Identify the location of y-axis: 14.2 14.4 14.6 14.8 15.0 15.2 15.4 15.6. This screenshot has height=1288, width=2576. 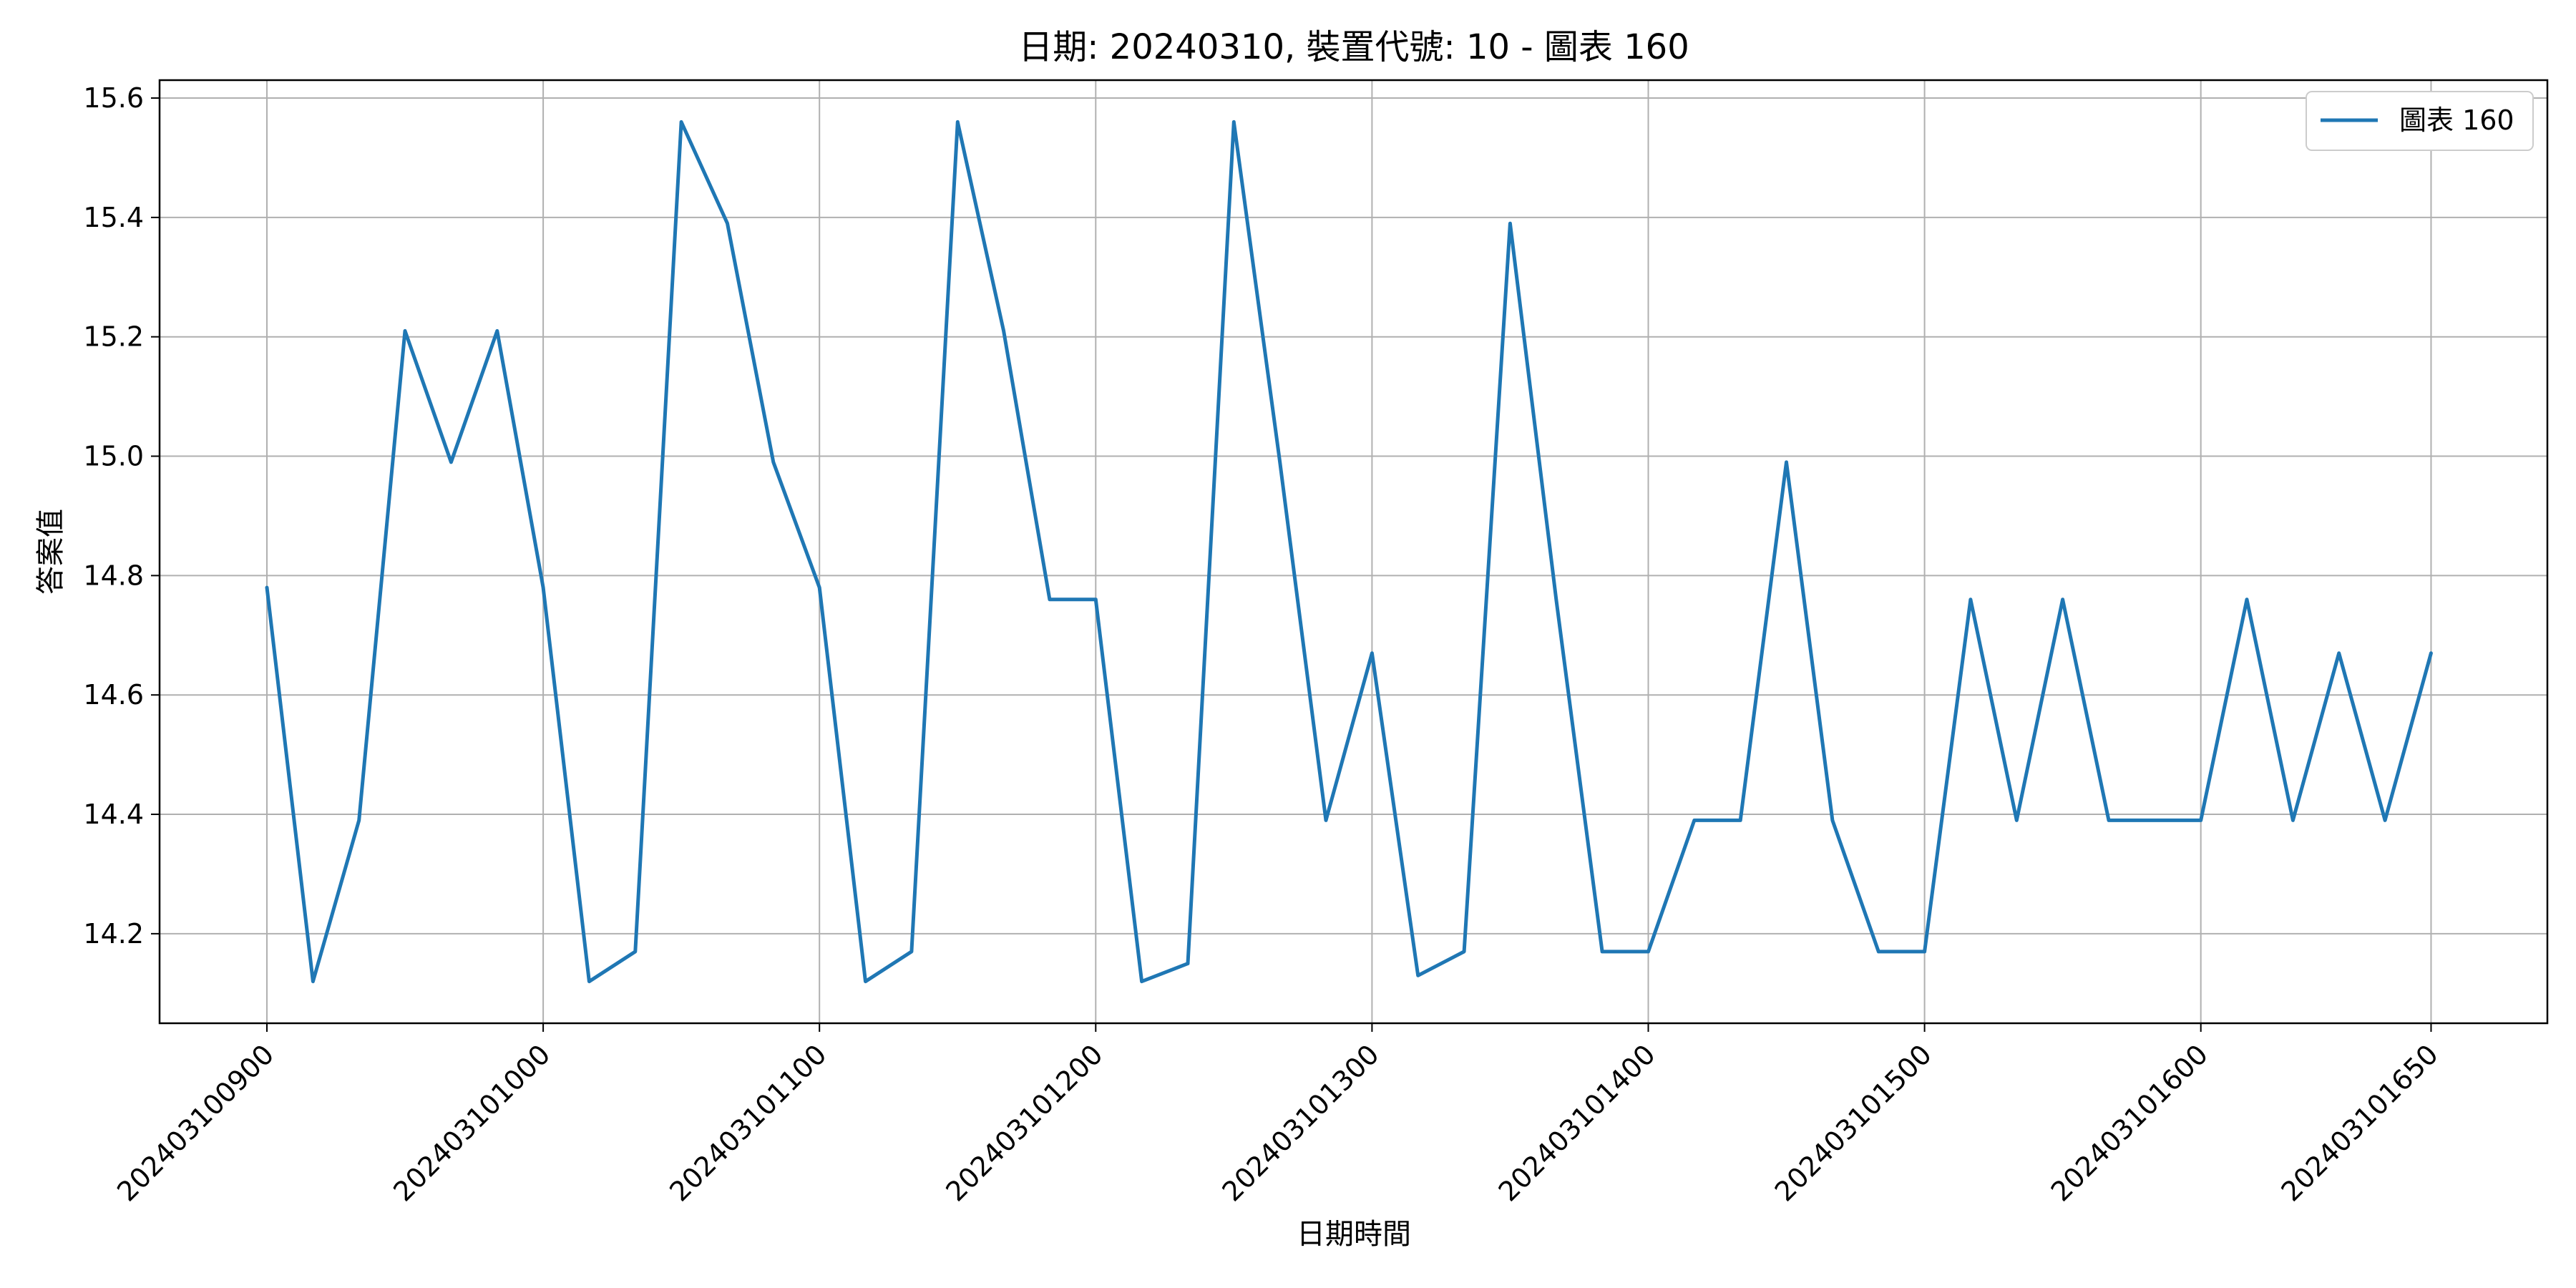
(122, 516).